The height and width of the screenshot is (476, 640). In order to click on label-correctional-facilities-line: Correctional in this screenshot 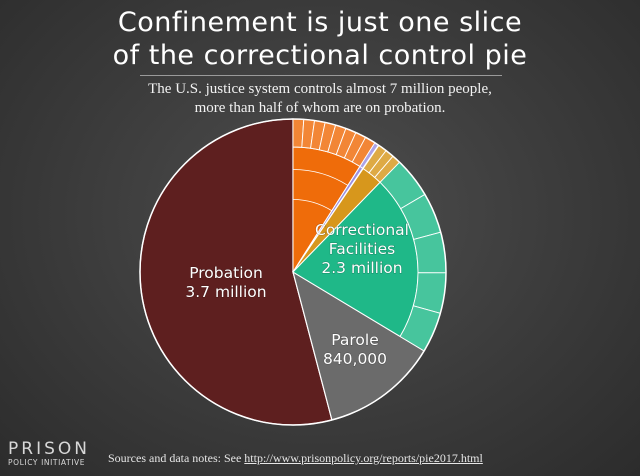, I will do `click(362, 230)`.